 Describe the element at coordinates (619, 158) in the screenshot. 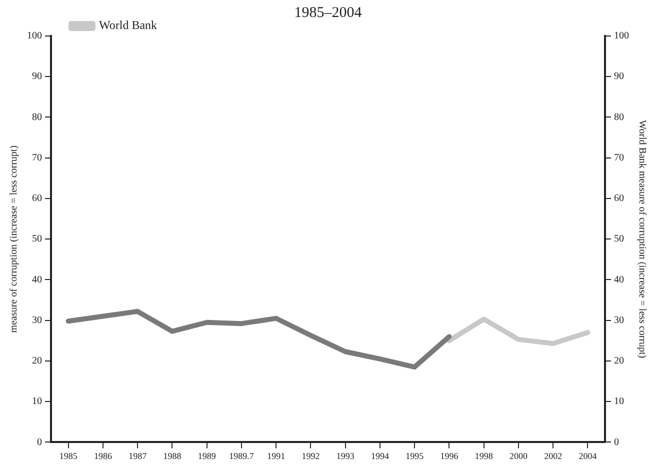

I see `y2-tick-label: 70` at that location.